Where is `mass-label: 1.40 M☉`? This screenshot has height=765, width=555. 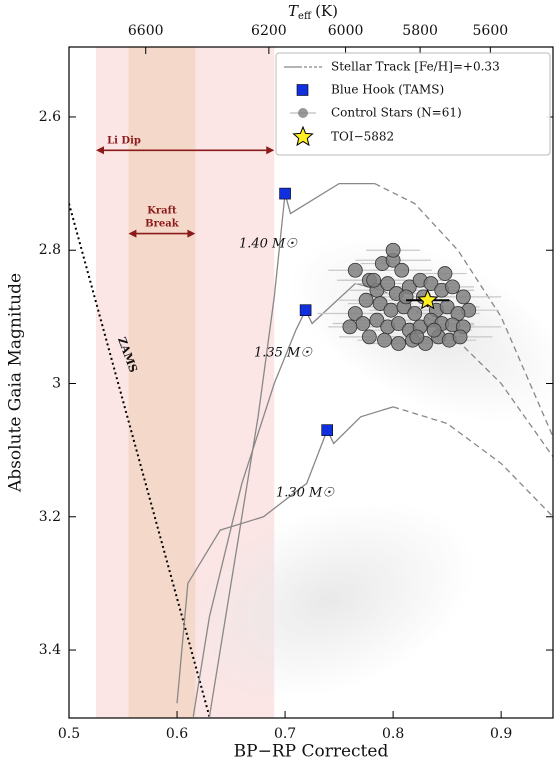
mass-label: 1.40 M☉ is located at coordinates (268, 244).